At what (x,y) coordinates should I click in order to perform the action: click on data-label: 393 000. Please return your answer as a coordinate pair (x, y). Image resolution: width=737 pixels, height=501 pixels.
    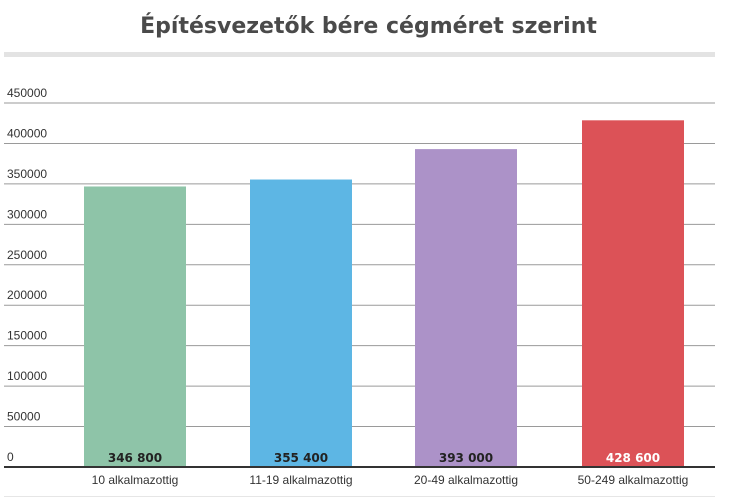
    Looking at the image, I should click on (466, 458).